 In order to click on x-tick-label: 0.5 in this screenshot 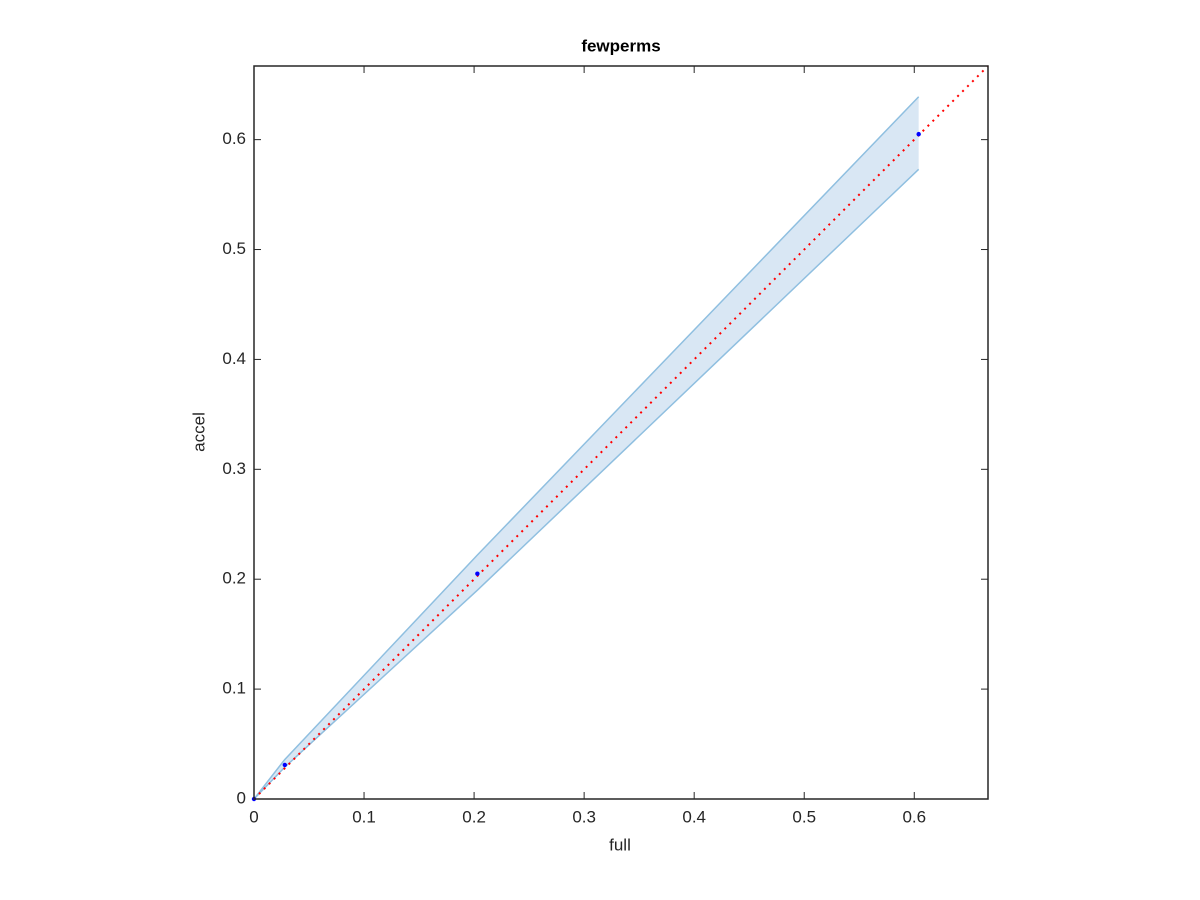, I will do `click(804, 816)`.